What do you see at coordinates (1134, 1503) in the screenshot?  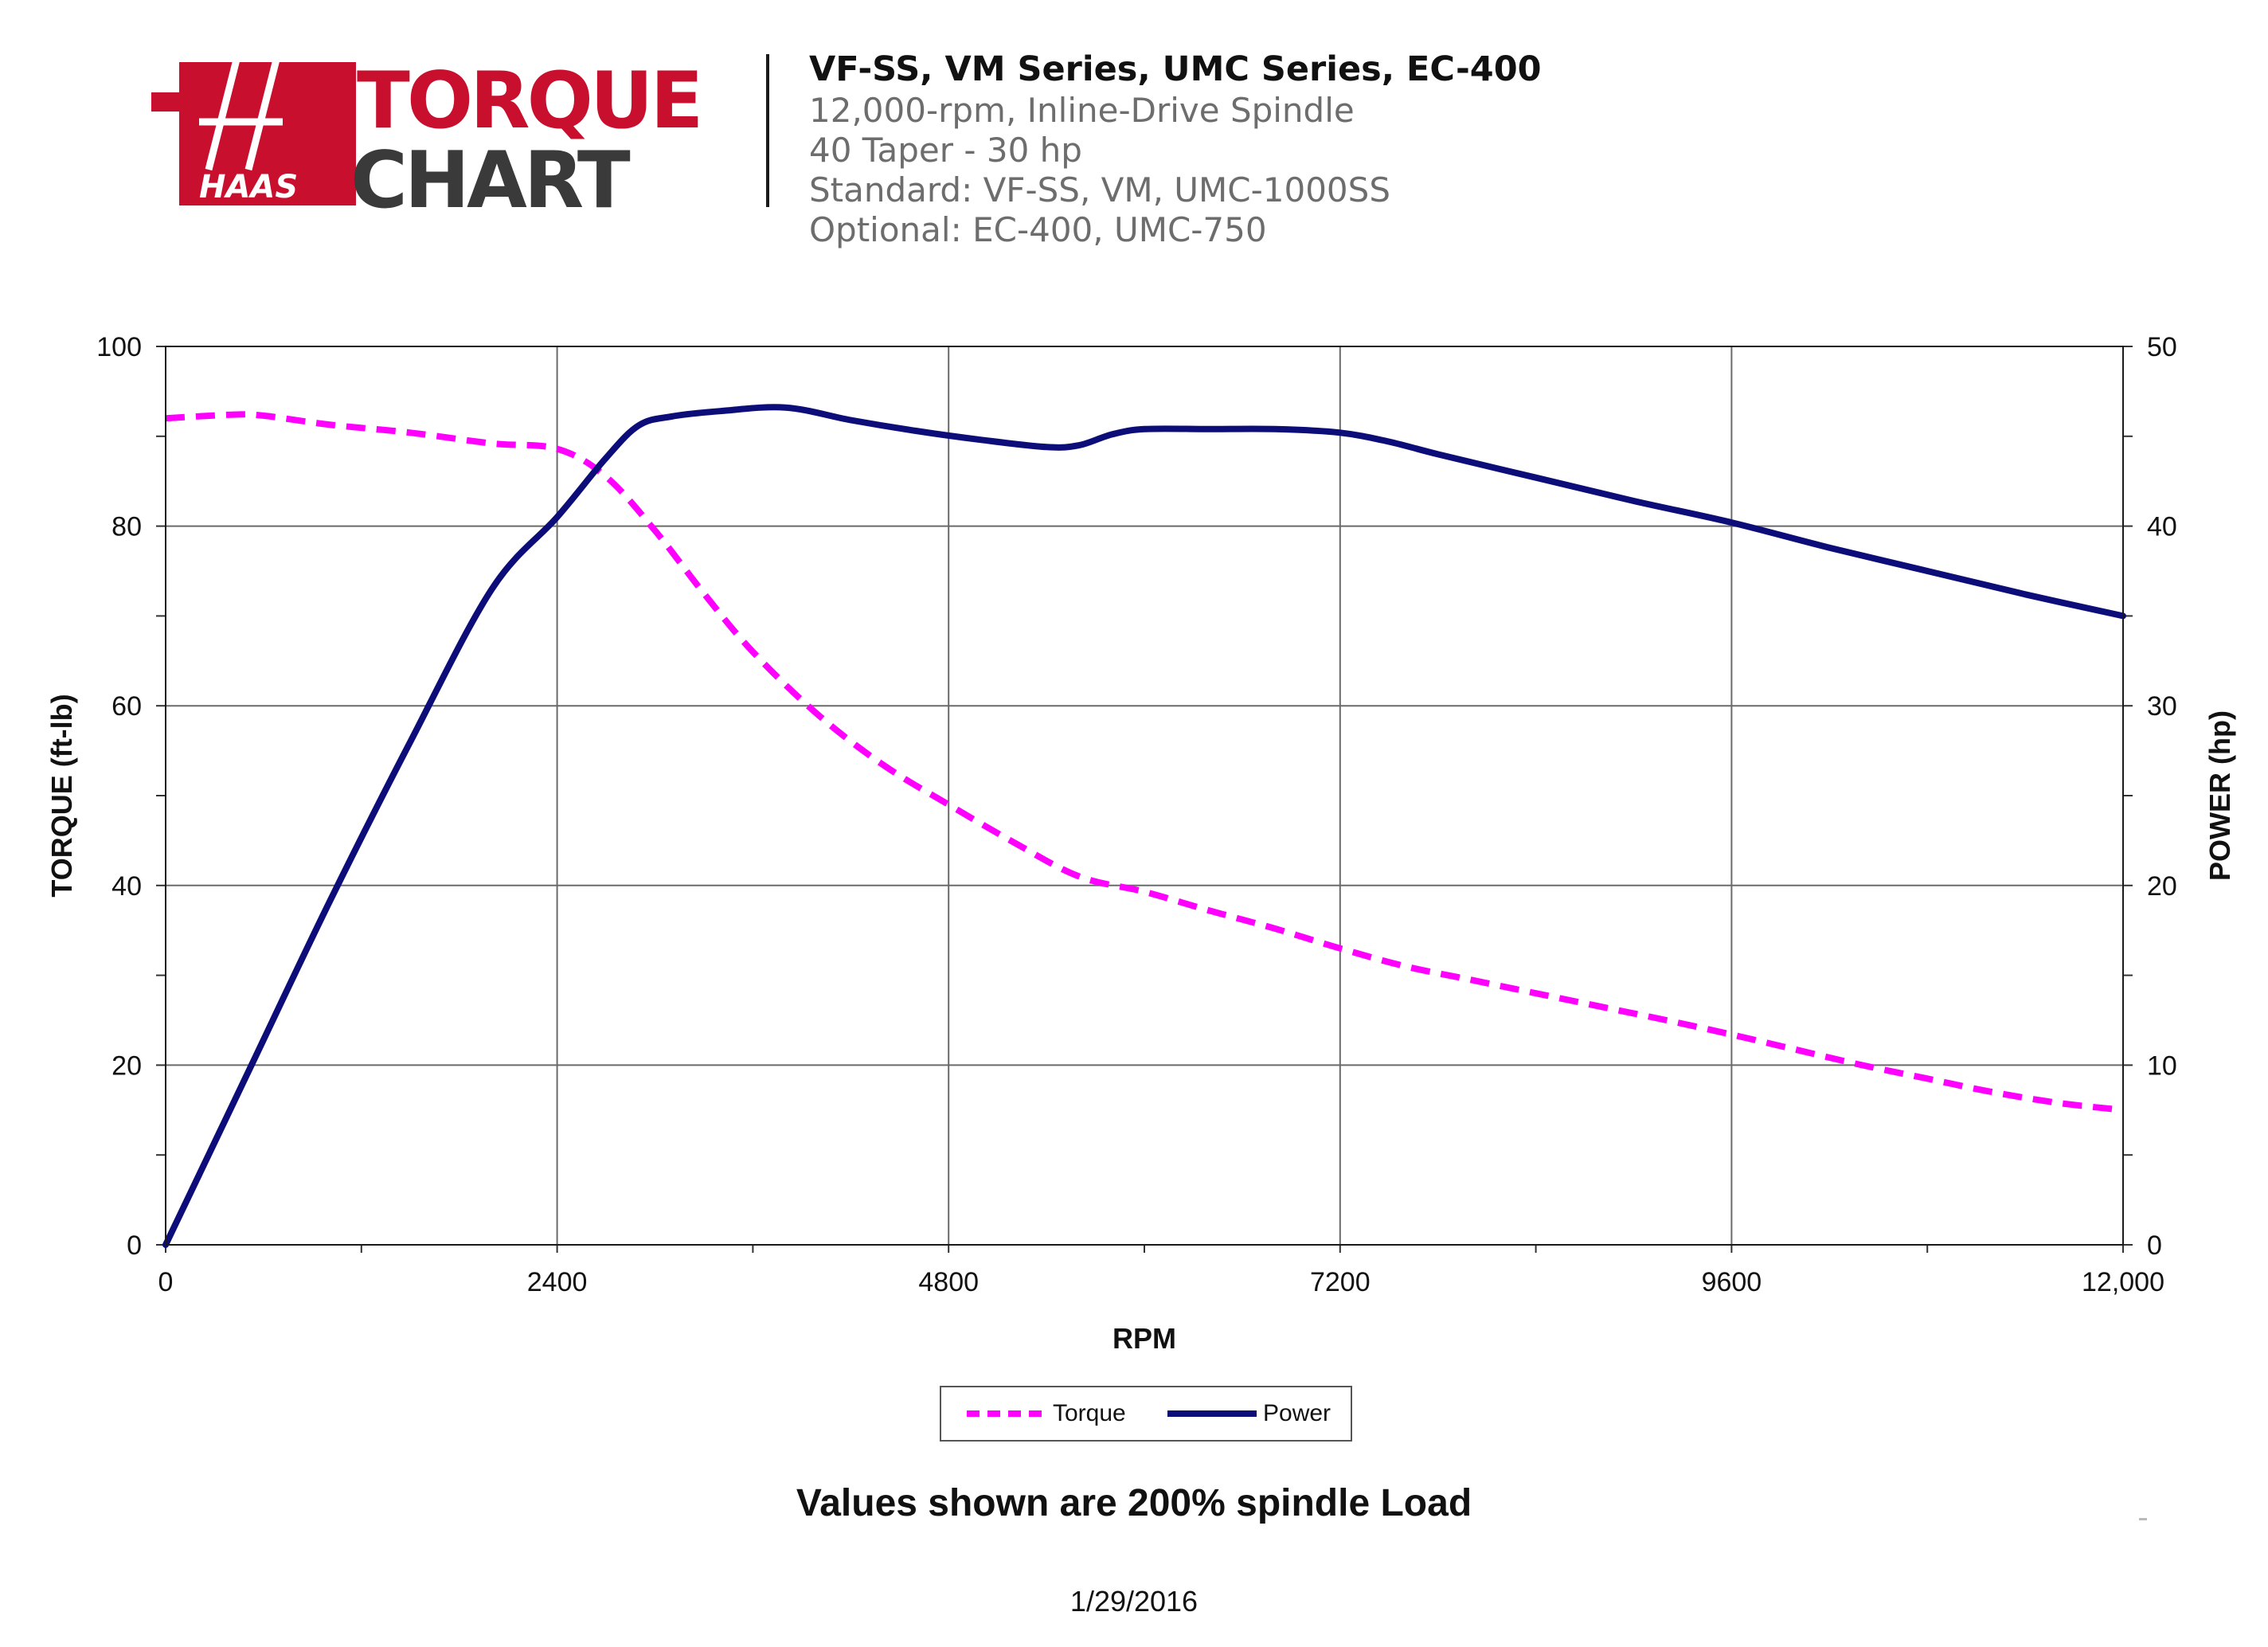 I see `spindle-load-note: Values shown are 200% spindle Load` at bounding box center [1134, 1503].